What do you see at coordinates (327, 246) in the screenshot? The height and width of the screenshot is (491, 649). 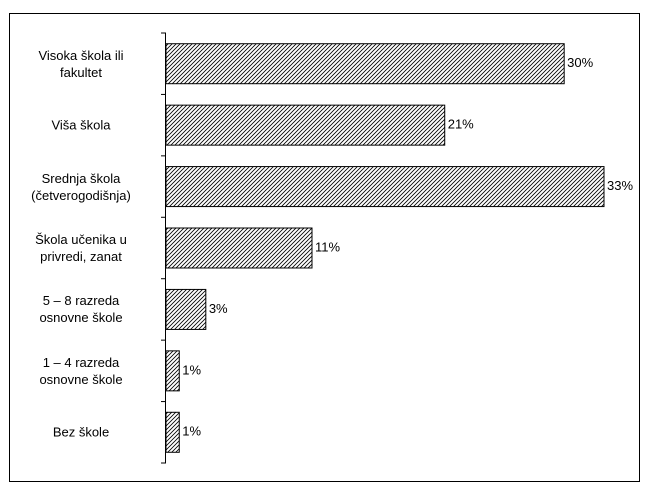 I see `value-label: 11%` at bounding box center [327, 246].